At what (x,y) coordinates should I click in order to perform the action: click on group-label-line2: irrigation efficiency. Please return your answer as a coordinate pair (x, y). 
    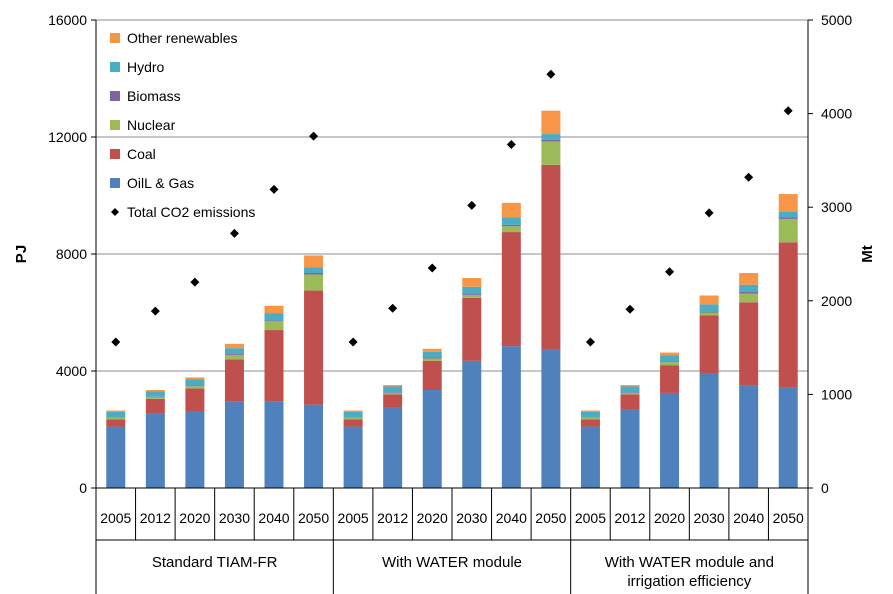
    Looking at the image, I should click on (689, 581).